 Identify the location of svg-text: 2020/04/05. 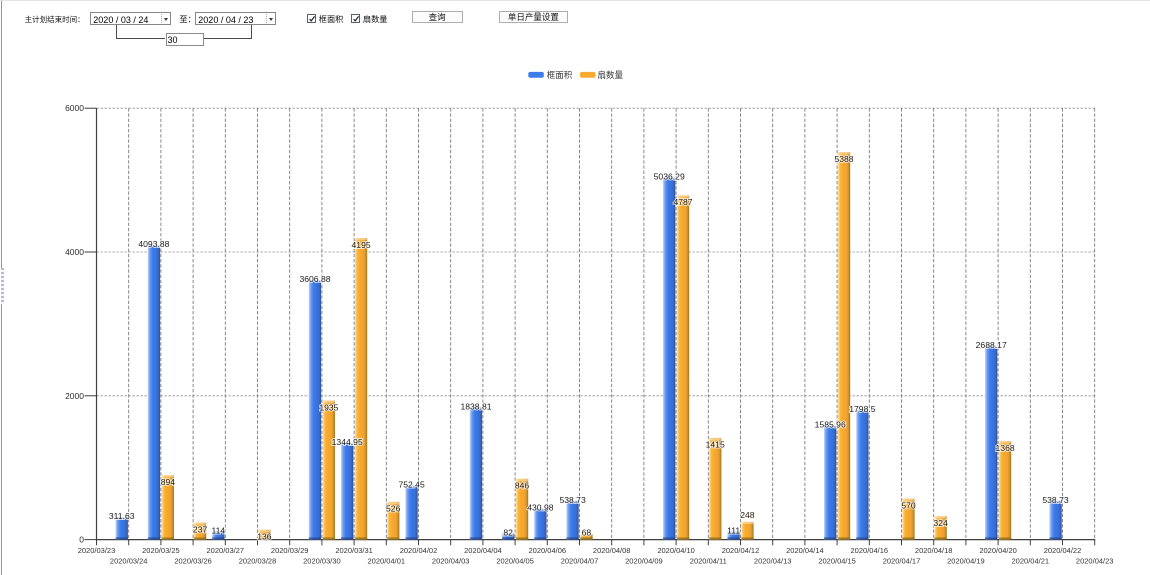
(515, 560).